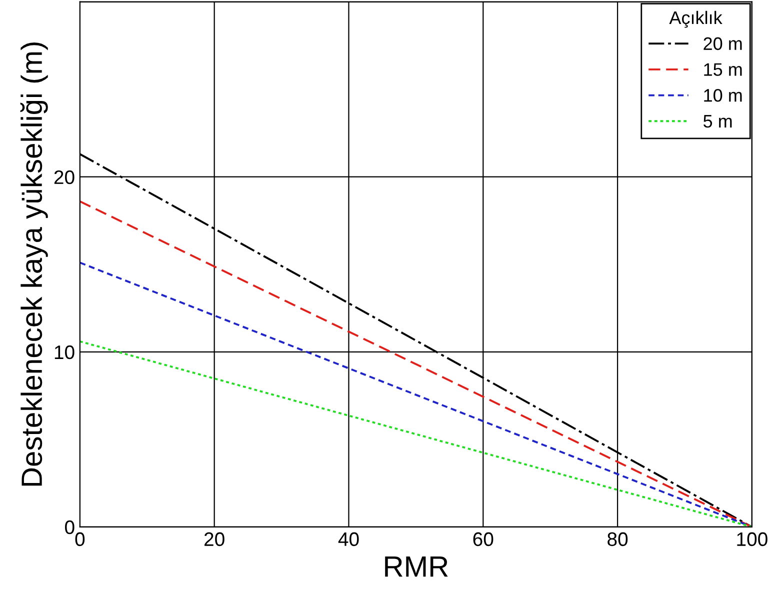 This screenshot has height=612, width=776. Describe the element at coordinates (64, 177) in the screenshot. I see `y-tick-label: 20` at that location.